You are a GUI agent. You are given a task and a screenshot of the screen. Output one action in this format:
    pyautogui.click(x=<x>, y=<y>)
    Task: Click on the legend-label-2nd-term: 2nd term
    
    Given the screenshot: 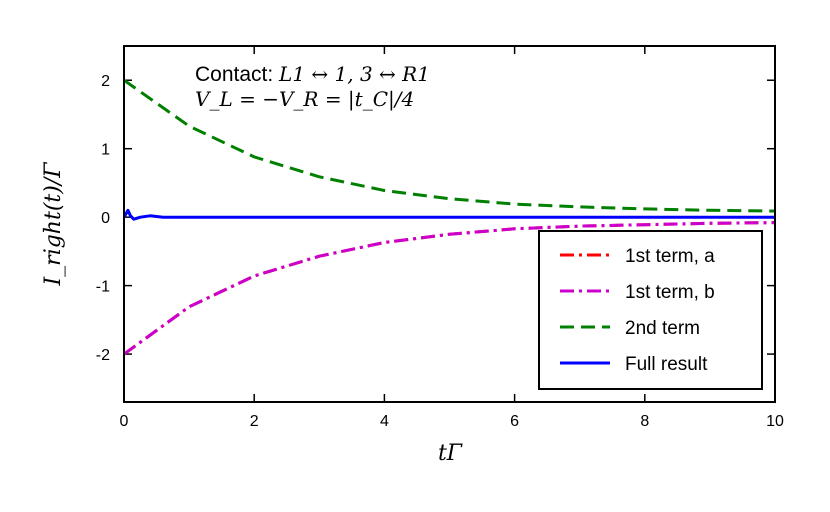 What is the action you would take?
    pyautogui.click(x=662, y=328)
    